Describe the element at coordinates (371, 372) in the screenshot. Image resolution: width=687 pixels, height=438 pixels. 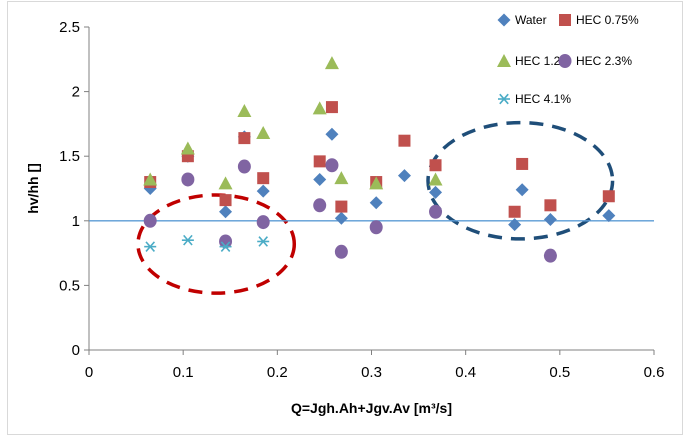
I see `x-tick-label: 0.3` at that location.